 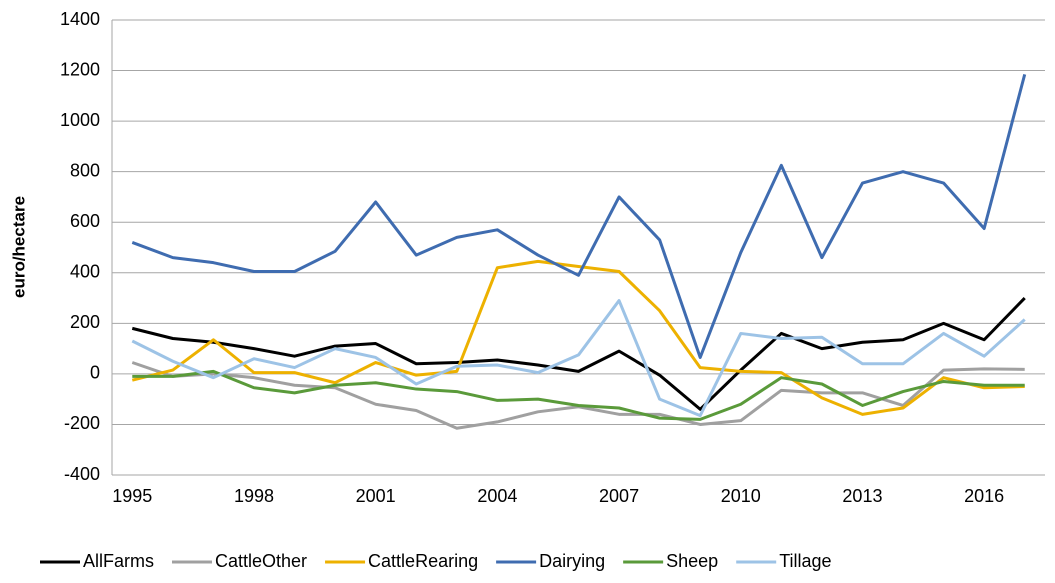 I want to click on y-tick-label: 1400, so click(x=80, y=19).